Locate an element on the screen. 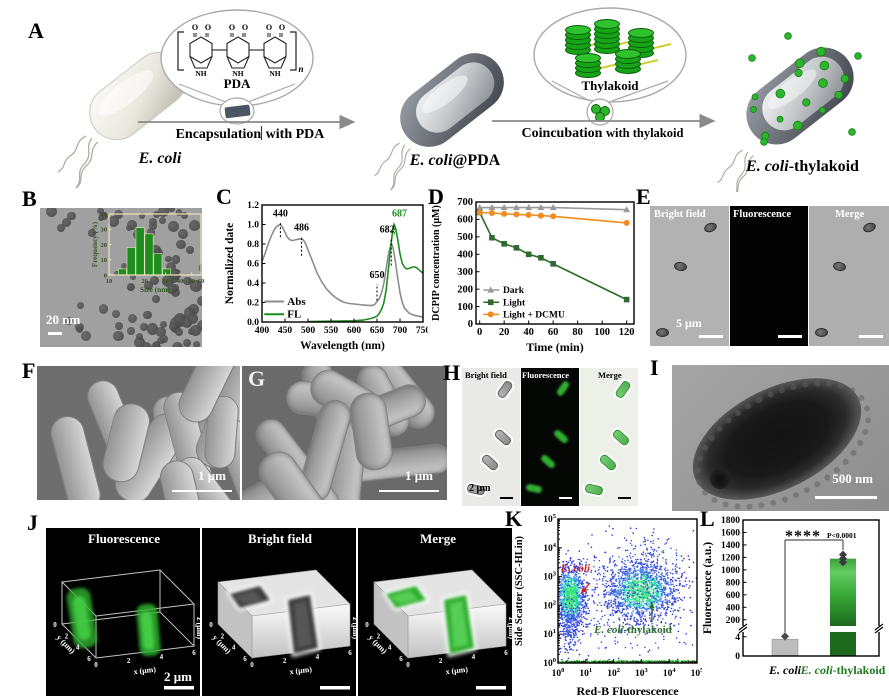  svg-text: 10 is located at coordinates (109, 281).